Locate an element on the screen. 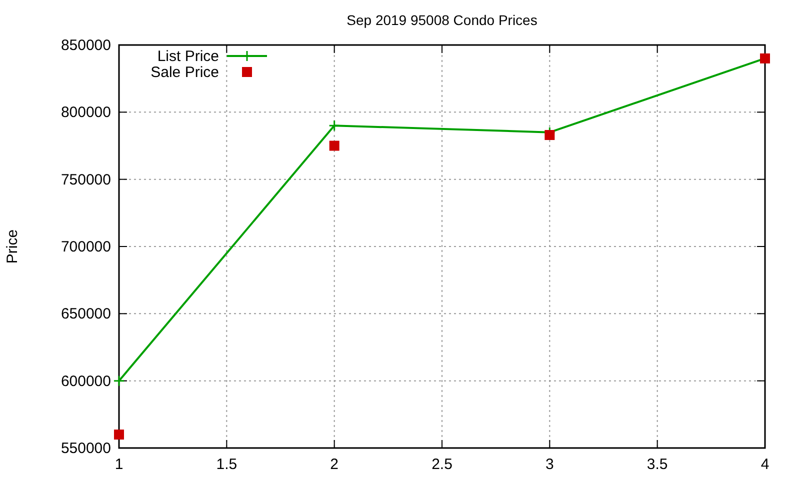 This screenshot has width=800, height=480. x-tick-label: 3.5 is located at coordinates (657, 464).